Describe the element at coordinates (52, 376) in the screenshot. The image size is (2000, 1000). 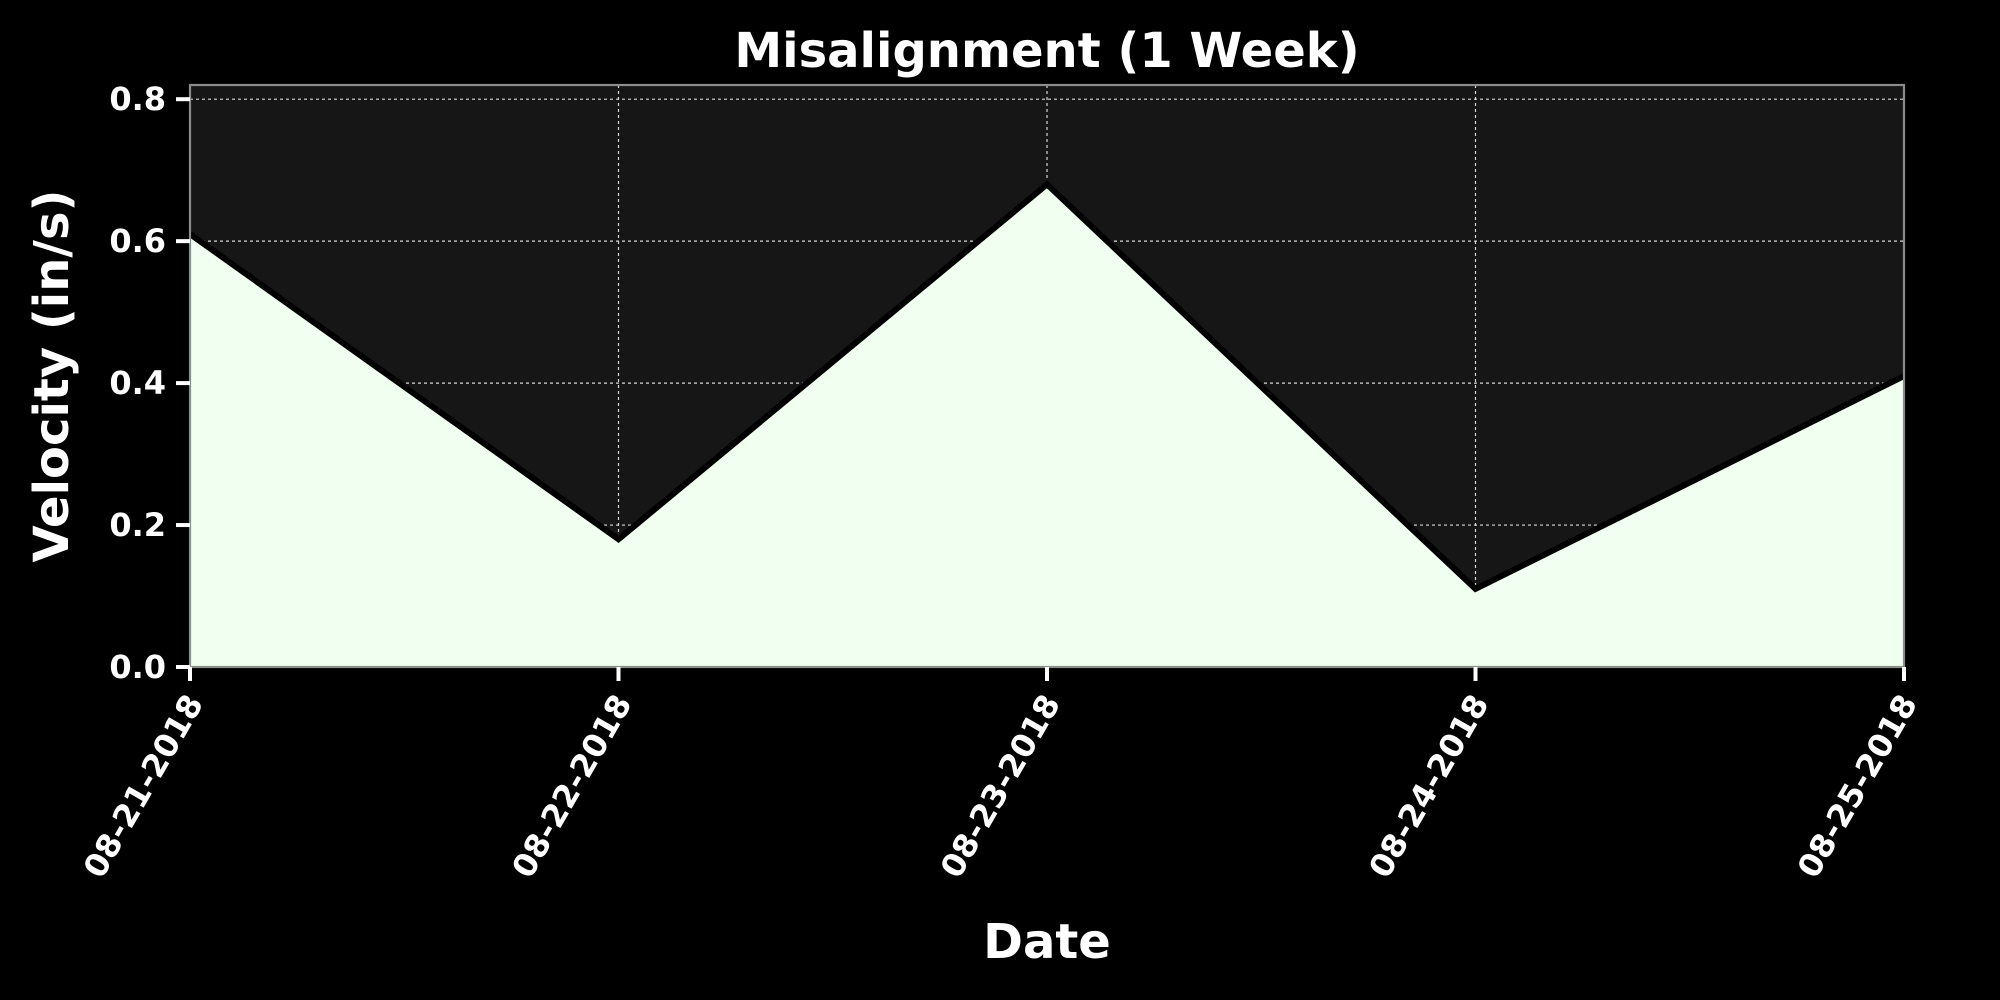
I see `y-axis-label: Velocity (in/s)` at that location.